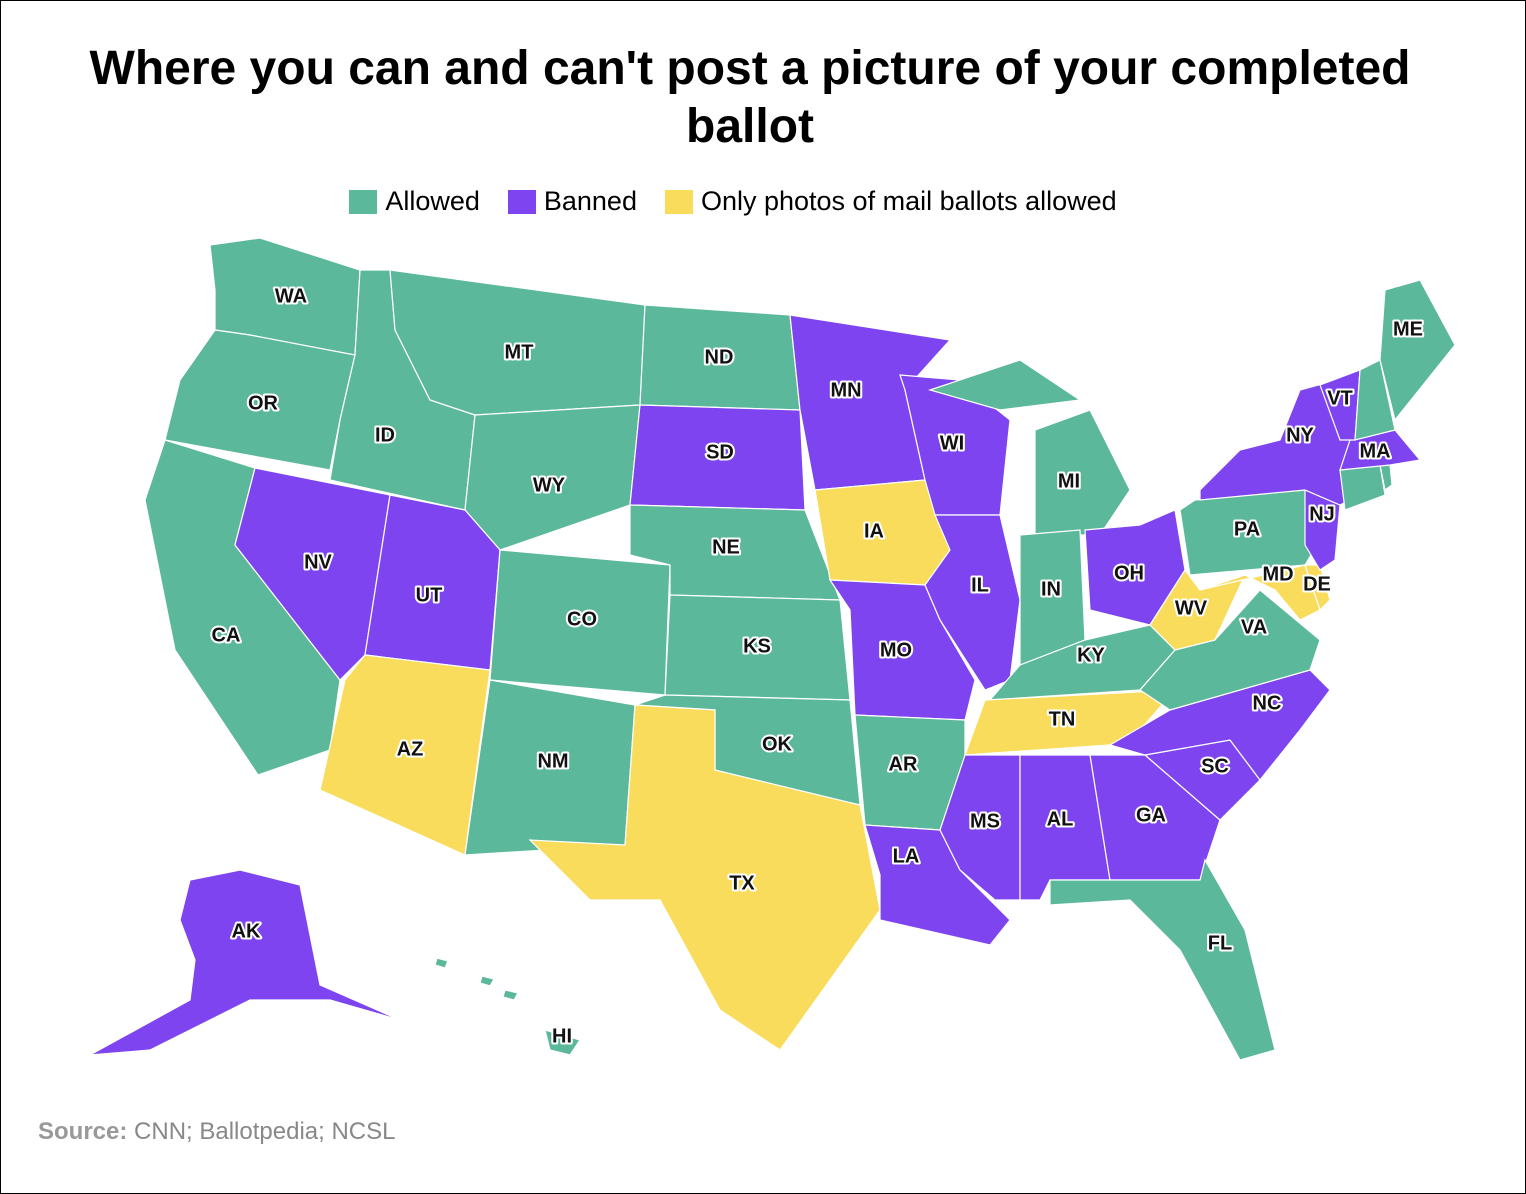 This screenshot has width=1526, height=1194. I want to click on state-label: KY, so click(1091, 655).